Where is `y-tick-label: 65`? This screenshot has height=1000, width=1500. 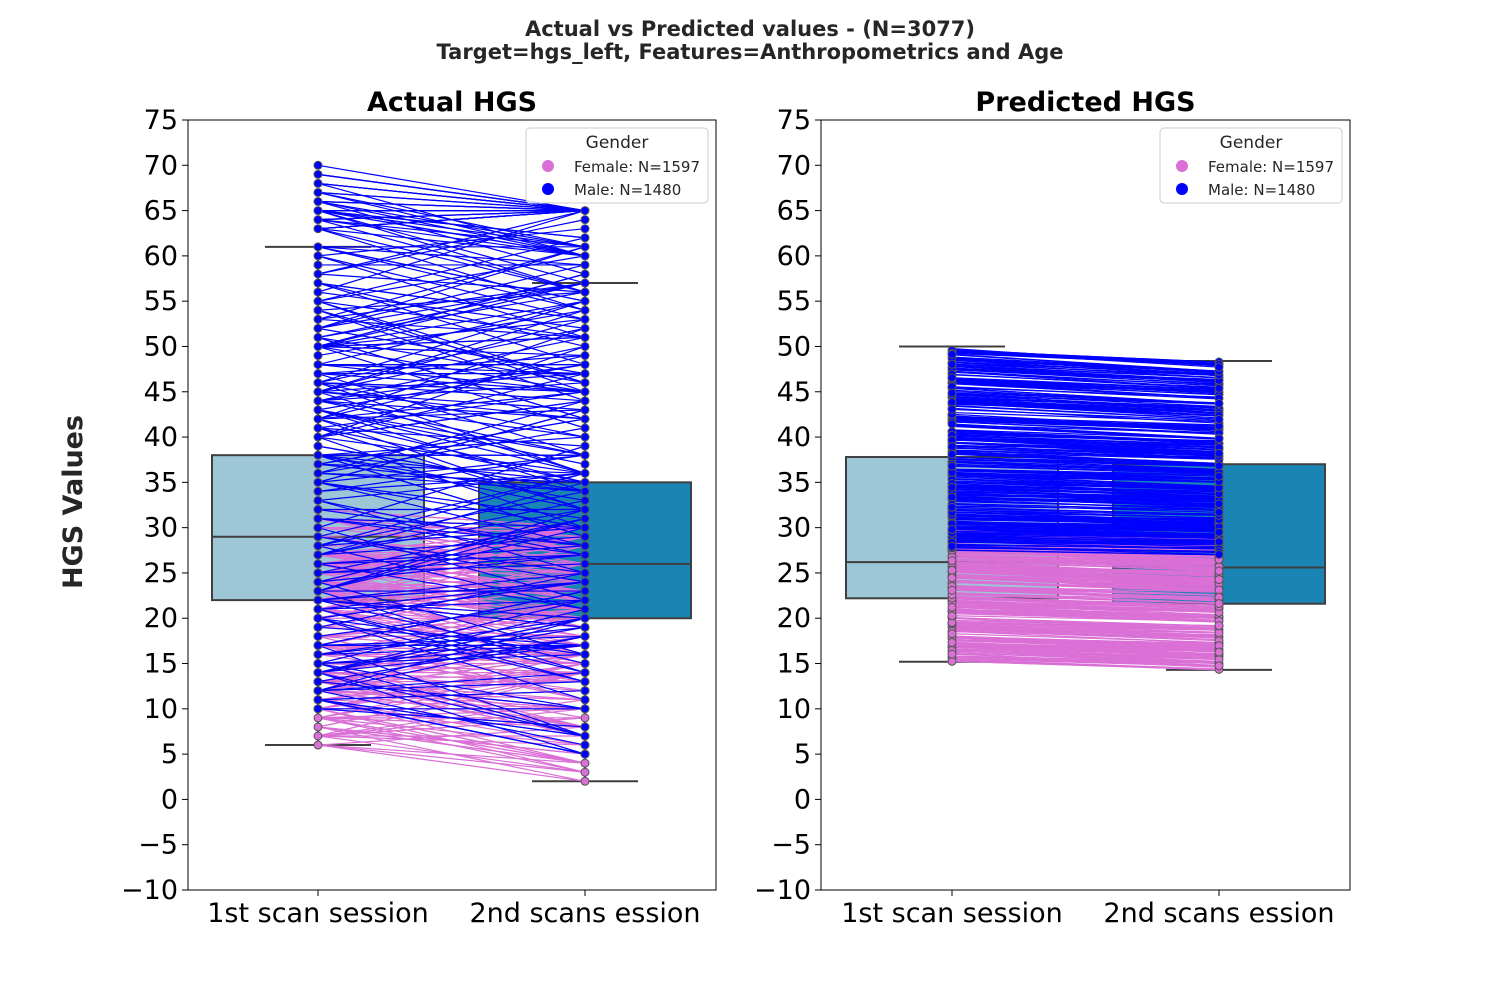 y-tick-label: 65 is located at coordinates (794, 211).